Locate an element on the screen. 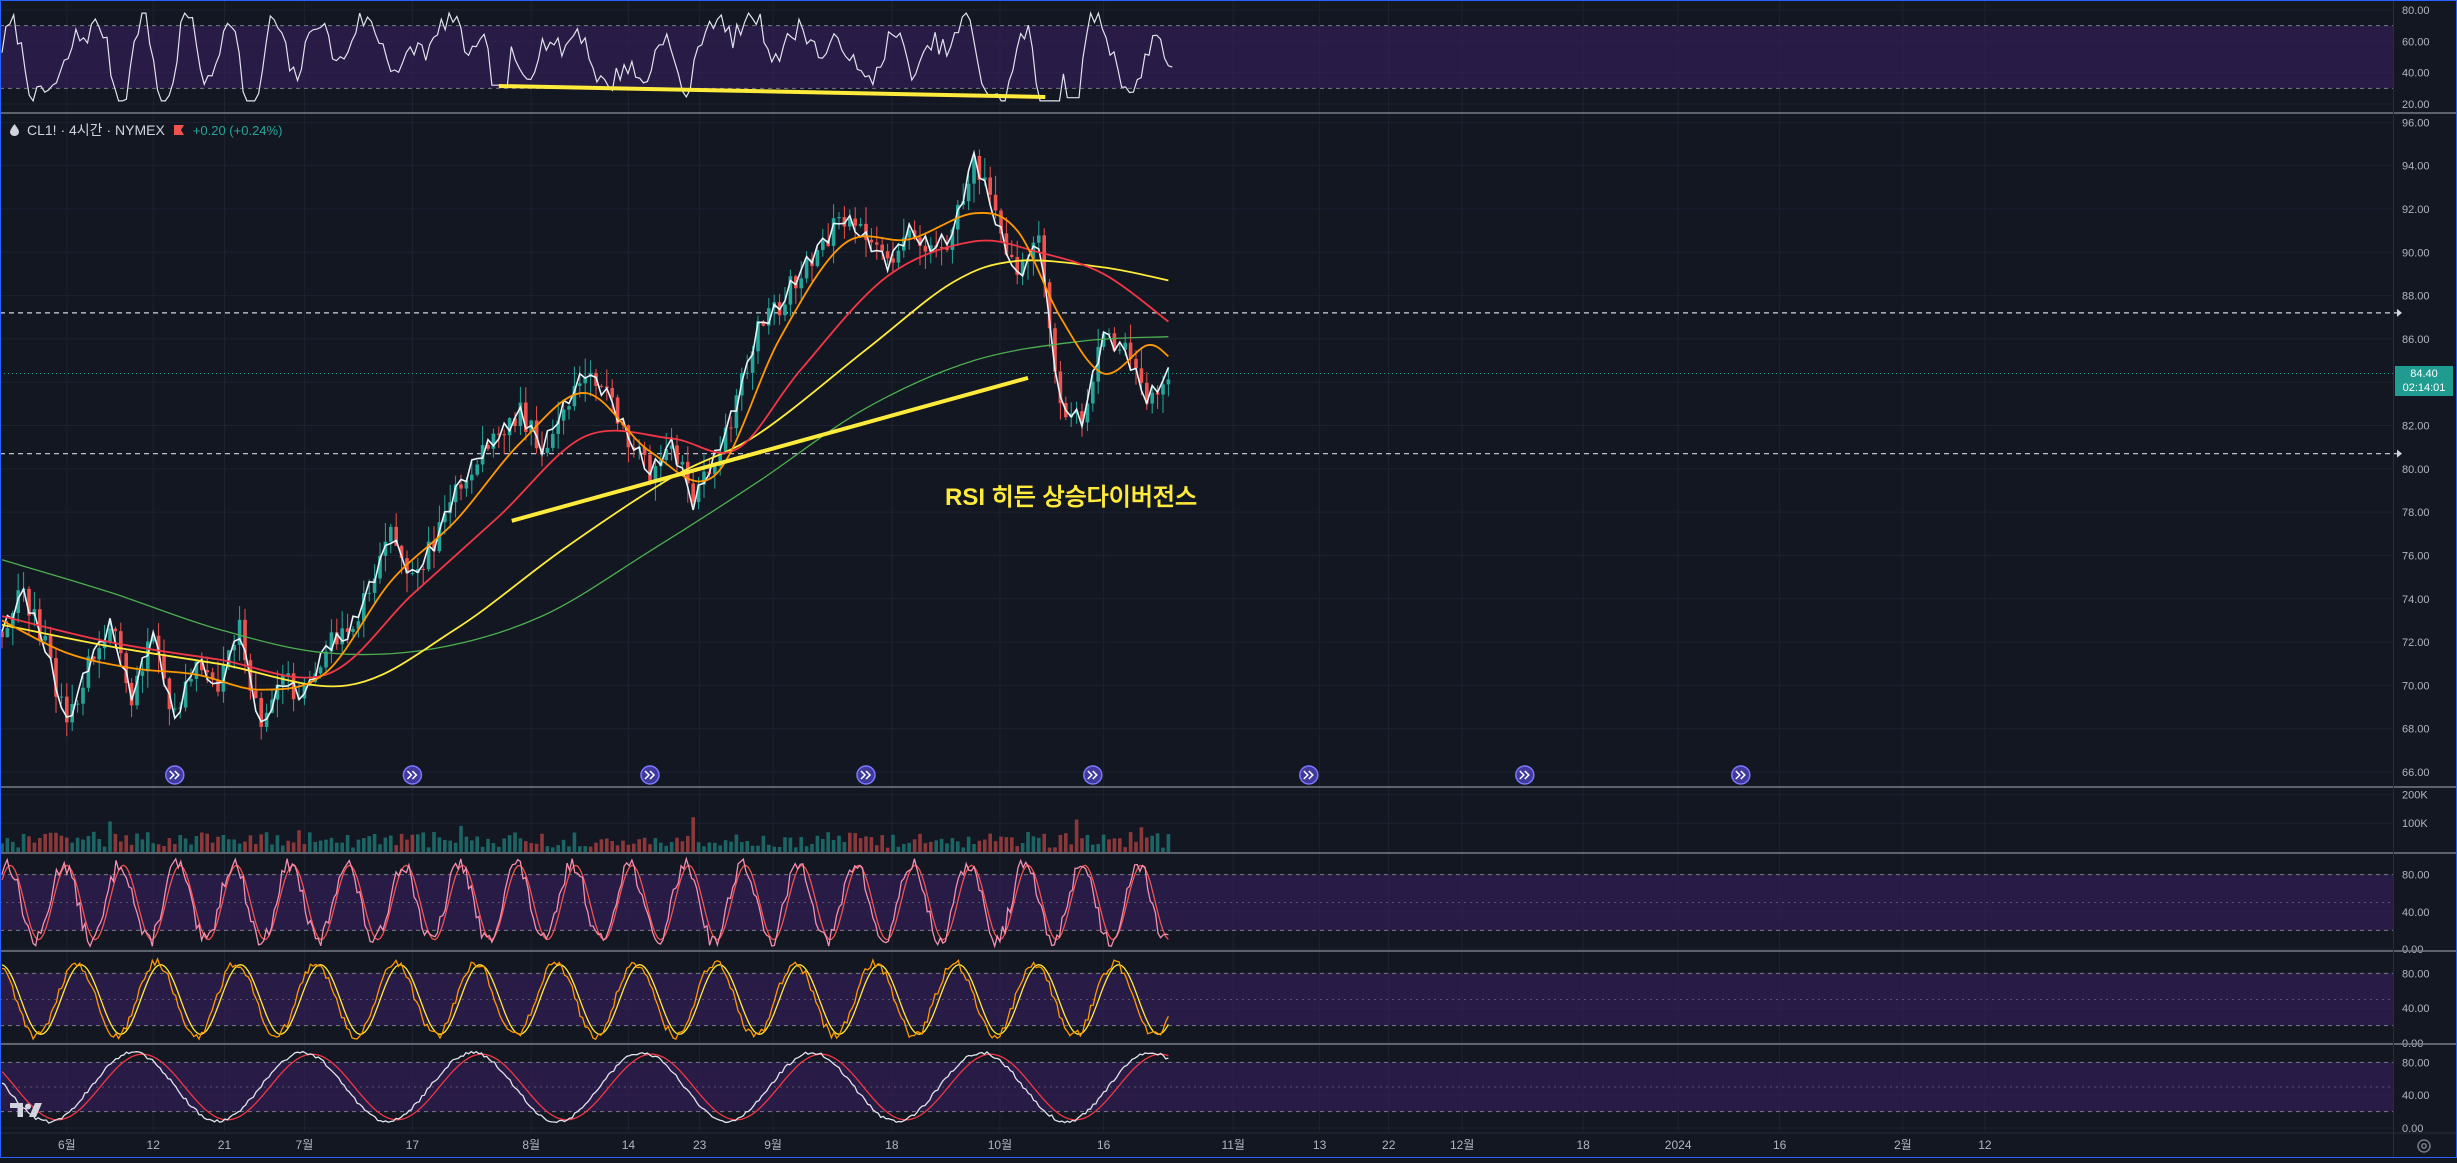 The height and width of the screenshot is (1163, 2457). rsi-panel: 80.00 60.00 40.00 20.00 is located at coordinates (1228, 59).